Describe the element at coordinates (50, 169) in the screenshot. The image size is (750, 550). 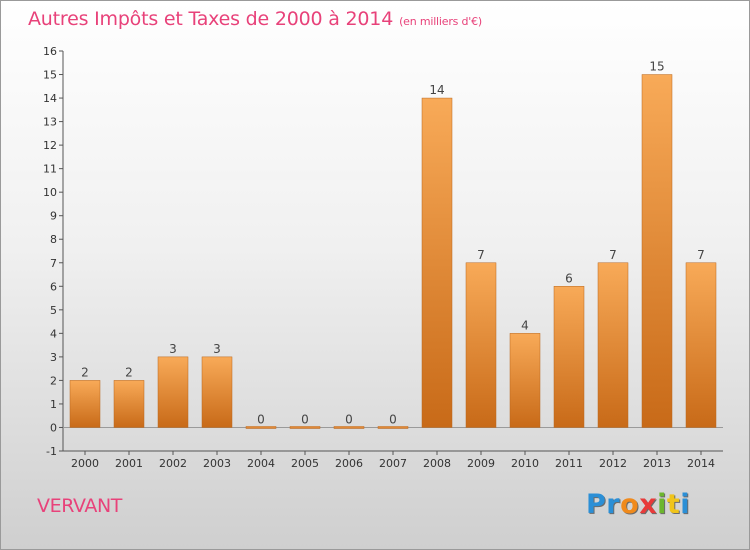
I see `y-tick-label: 11` at that location.